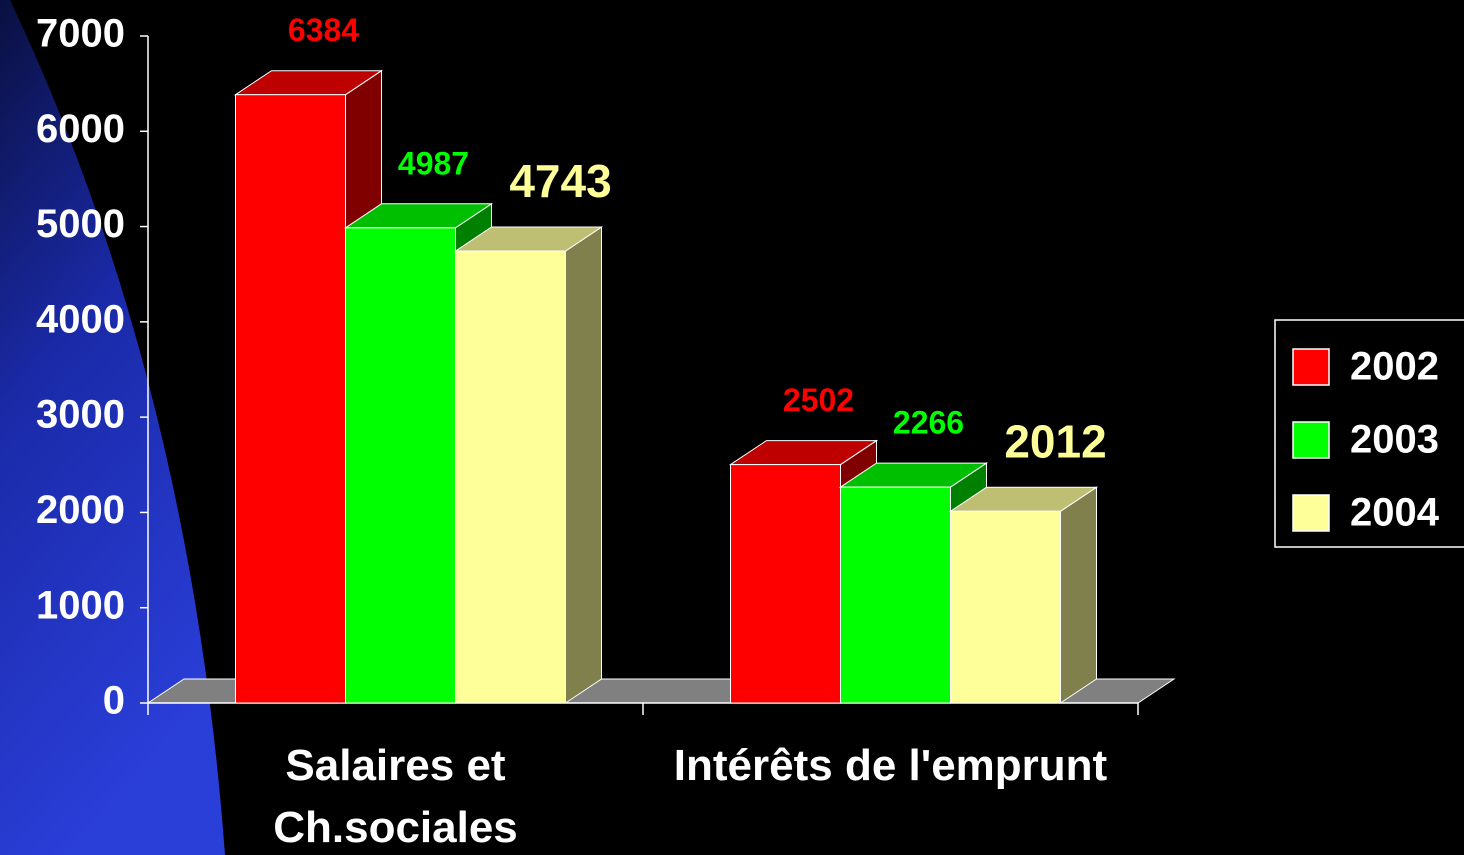 The width and height of the screenshot is (1464, 855). Describe the element at coordinates (80, 319) in the screenshot. I see `y-tick-label: 4000` at that location.